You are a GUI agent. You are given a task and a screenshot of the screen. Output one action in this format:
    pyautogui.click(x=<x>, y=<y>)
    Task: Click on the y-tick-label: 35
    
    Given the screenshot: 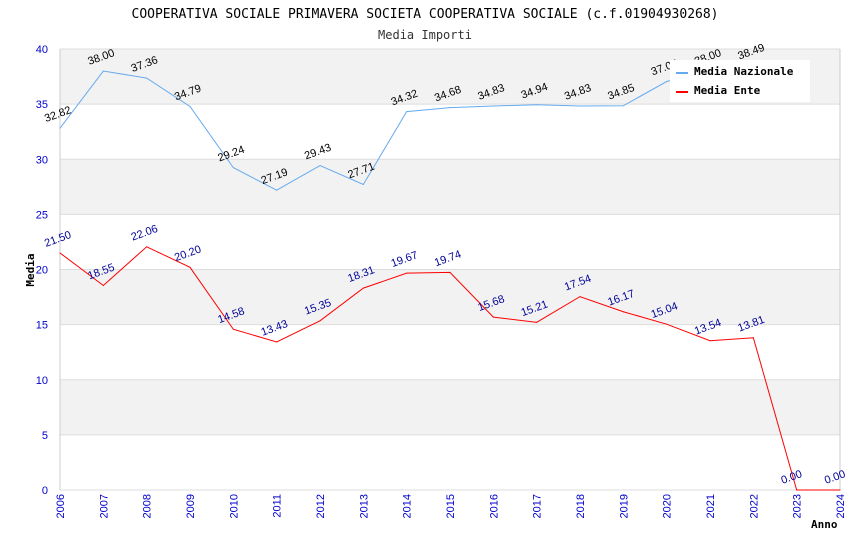 What is the action you would take?
    pyautogui.click(x=42, y=105)
    